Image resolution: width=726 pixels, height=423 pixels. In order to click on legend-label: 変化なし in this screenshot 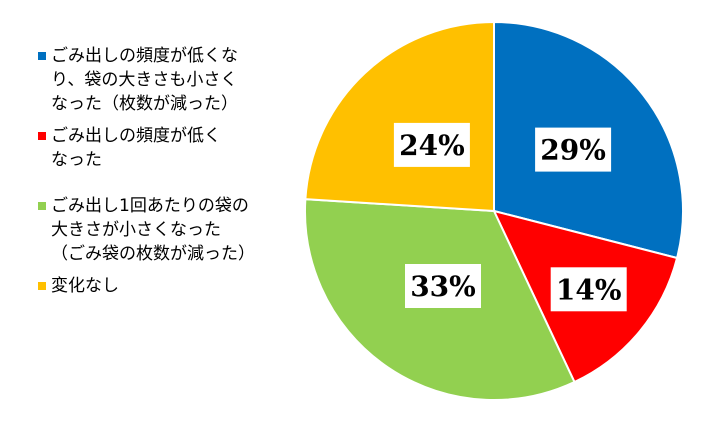, I will do `click(85, 286)`.